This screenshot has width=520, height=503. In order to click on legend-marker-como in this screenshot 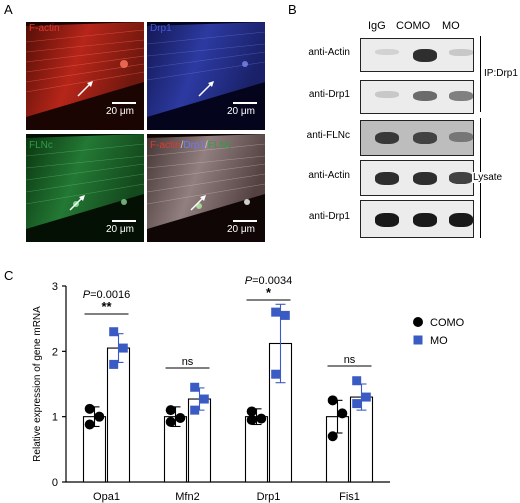, I will do `click(418, 322)`.